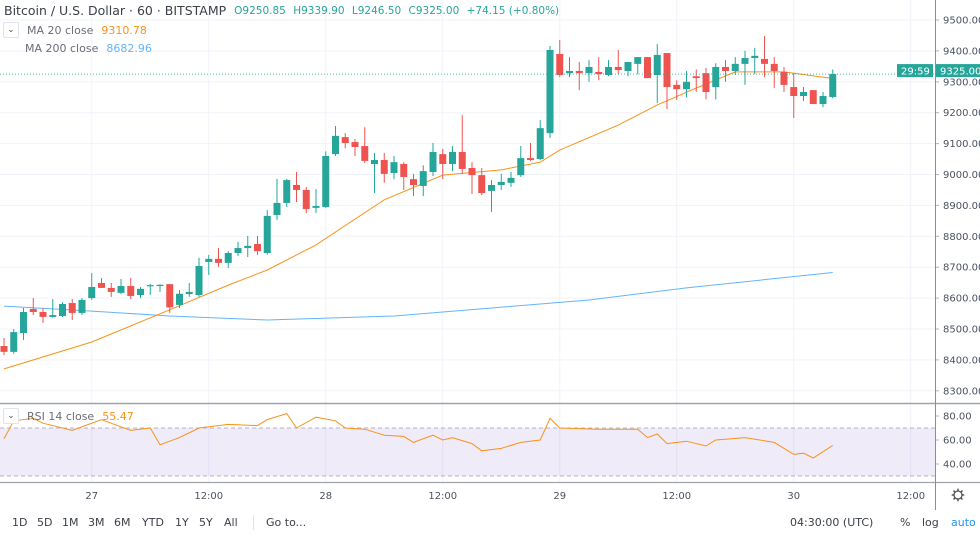  I want to click on symbol-title: Bitcoin / U.S. Dollar · 60 · BITSTAMP, so click(115, 10).